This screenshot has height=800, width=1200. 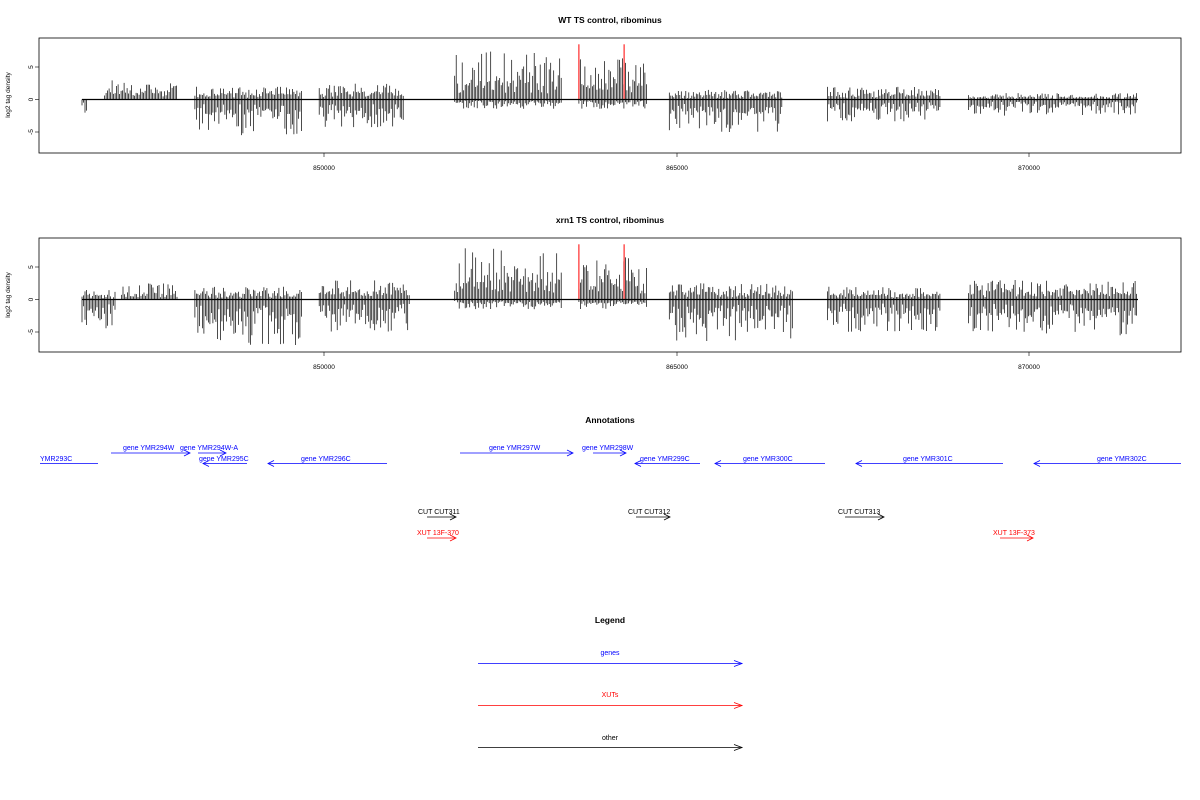 What do you see at coordinates (31, 132) in the screenshot?
I see `panel1-ytick-neg5: -5` at bounding box center [31, 132].